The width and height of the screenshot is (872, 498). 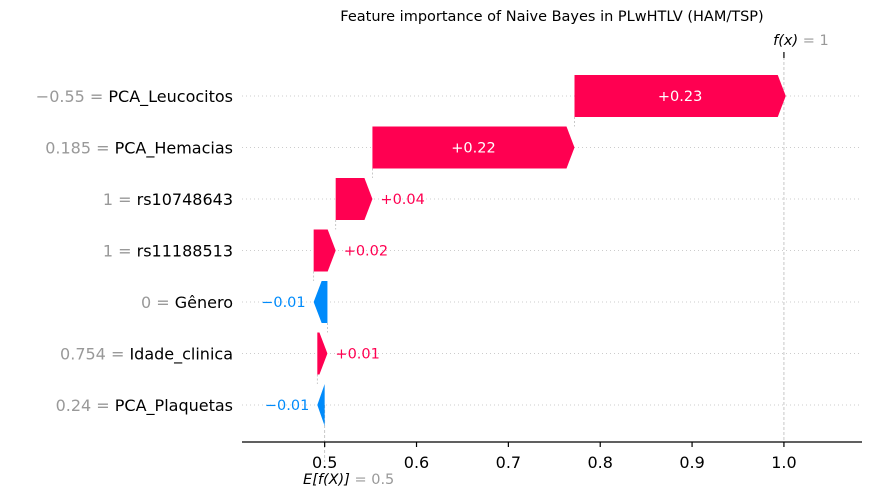 I want to click on base-value-label: E[f(X)], so click(x=328, y=480).